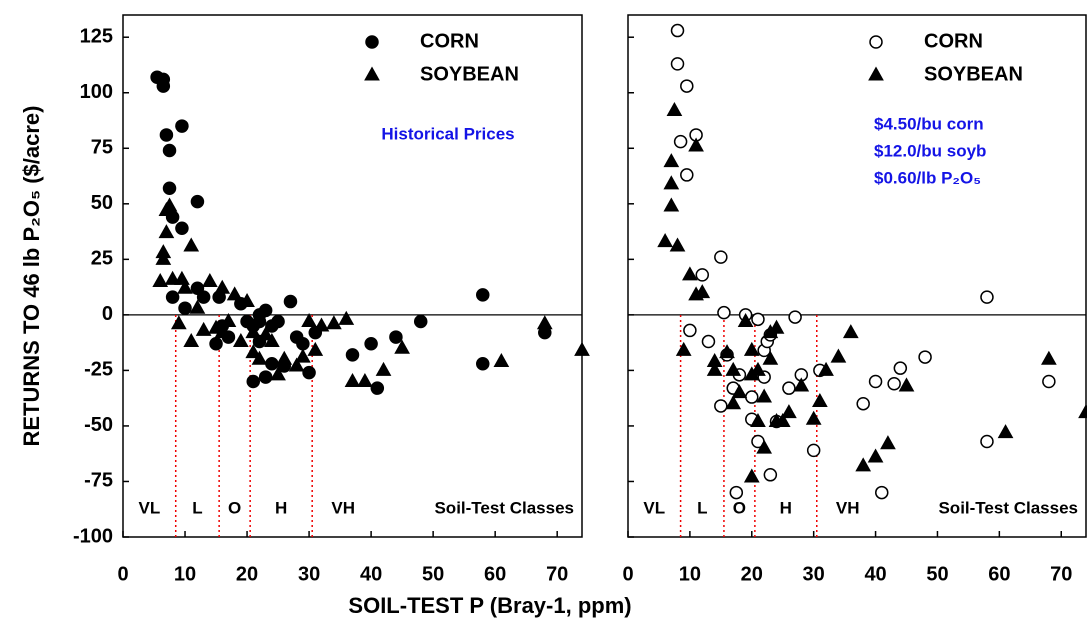 The height and width of the screenshot is (624, 1087). What do you see at coordinates (247, 574) in the screenshot?
I see `x-tick-label: 20` at bounding box center [247, 574].